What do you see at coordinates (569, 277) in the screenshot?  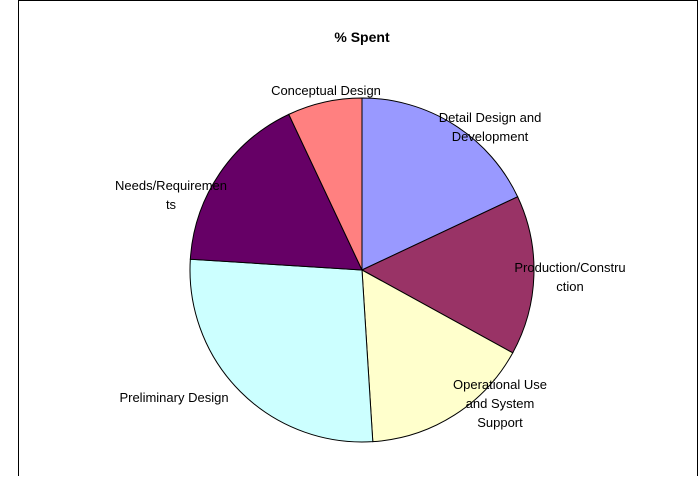 I see `slice-label-production-construction: Production/Constru ction` at bounding box center [569, 277].